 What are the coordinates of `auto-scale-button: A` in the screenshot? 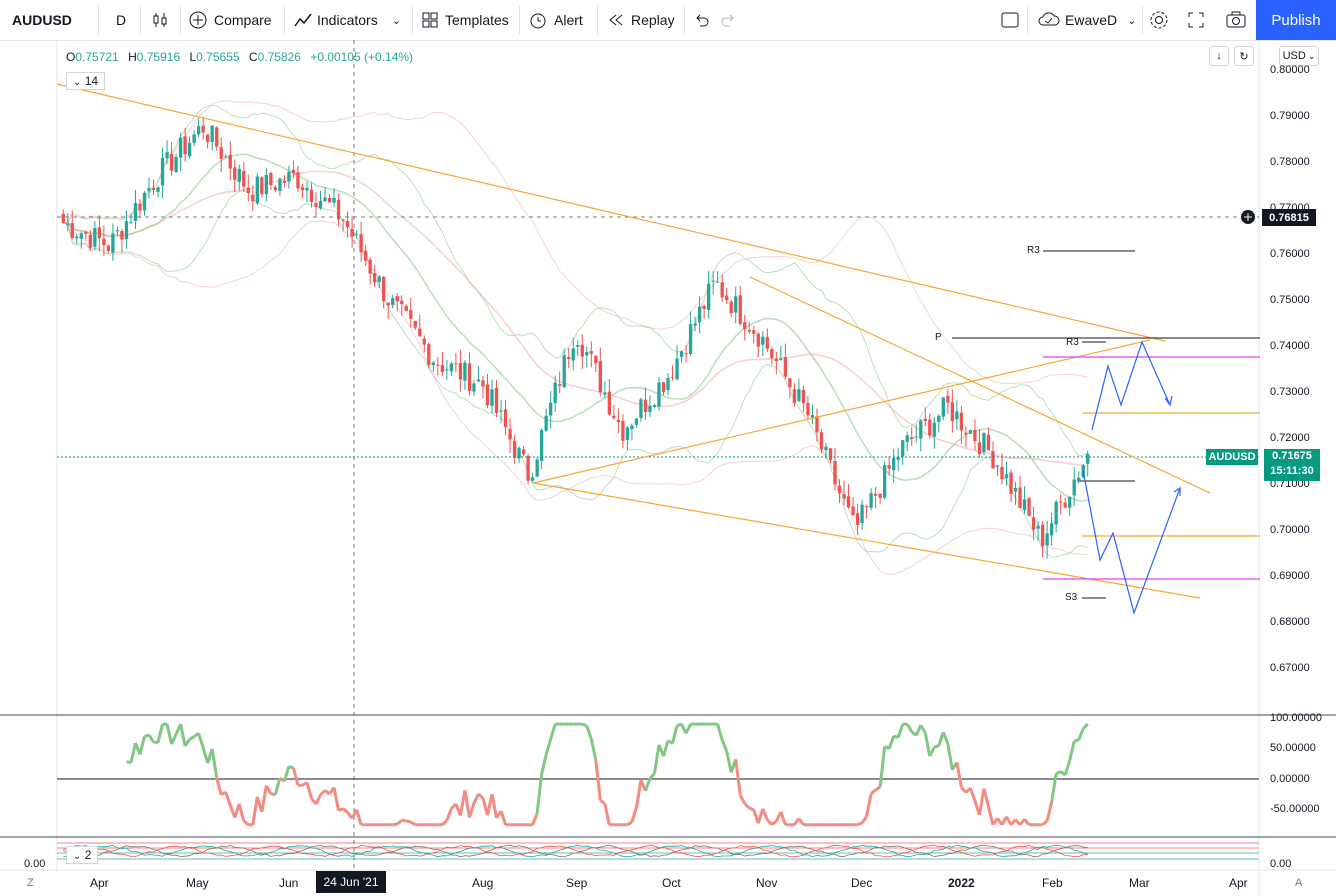 It's located at (1299, 883).